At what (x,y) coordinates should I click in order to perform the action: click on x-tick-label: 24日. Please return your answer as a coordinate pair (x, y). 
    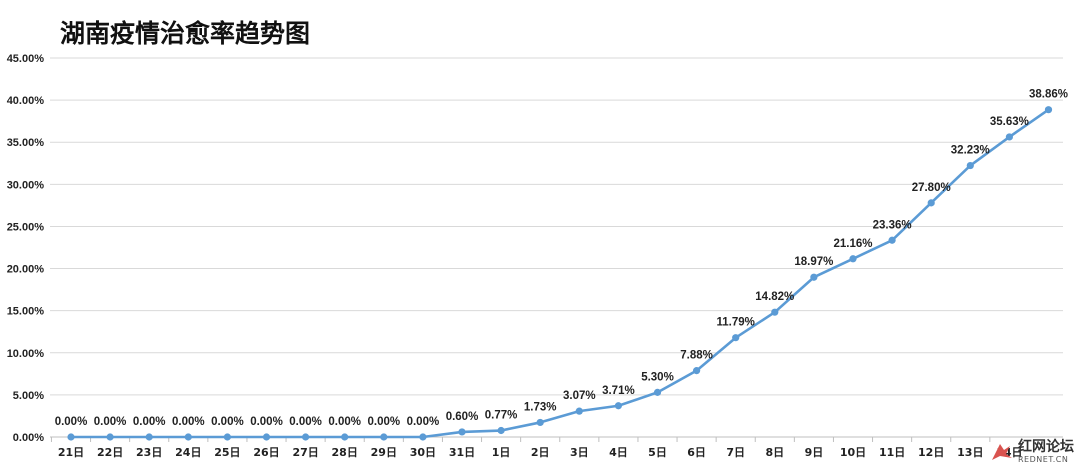
    Looking at the image, I should click on (188, 452).